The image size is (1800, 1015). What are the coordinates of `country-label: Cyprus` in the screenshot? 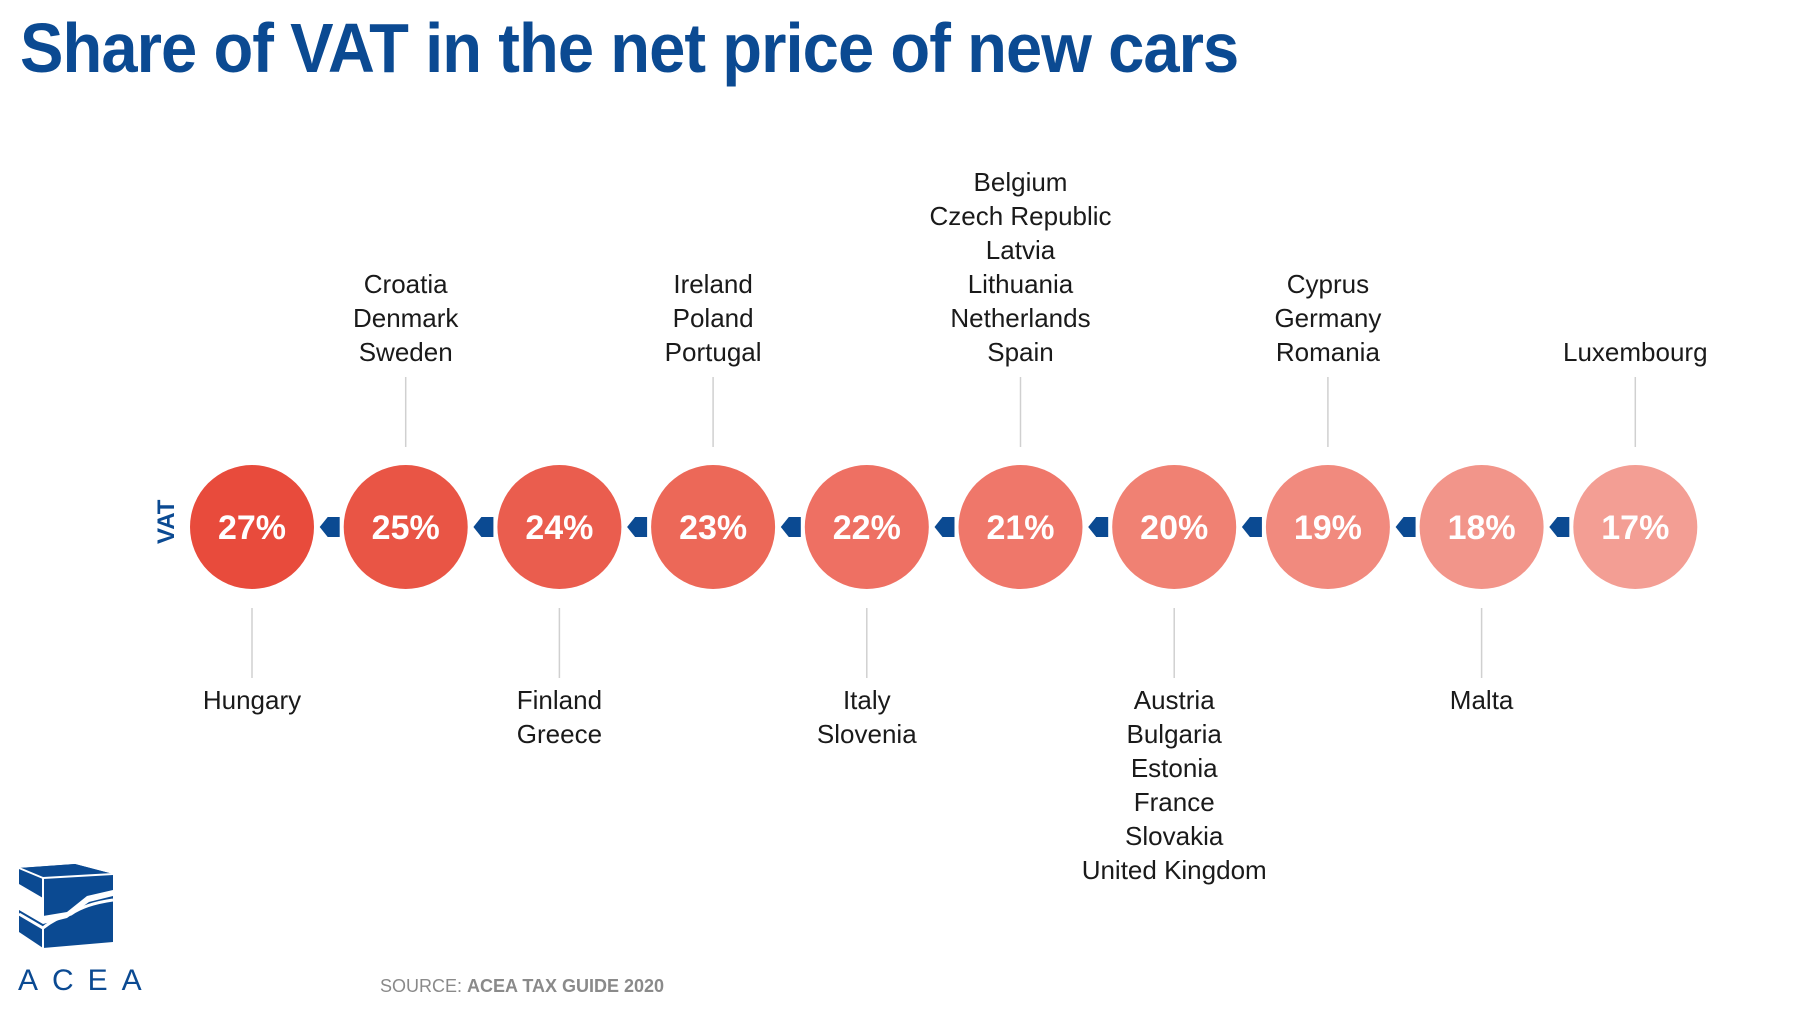 It's located at (1328, 284).